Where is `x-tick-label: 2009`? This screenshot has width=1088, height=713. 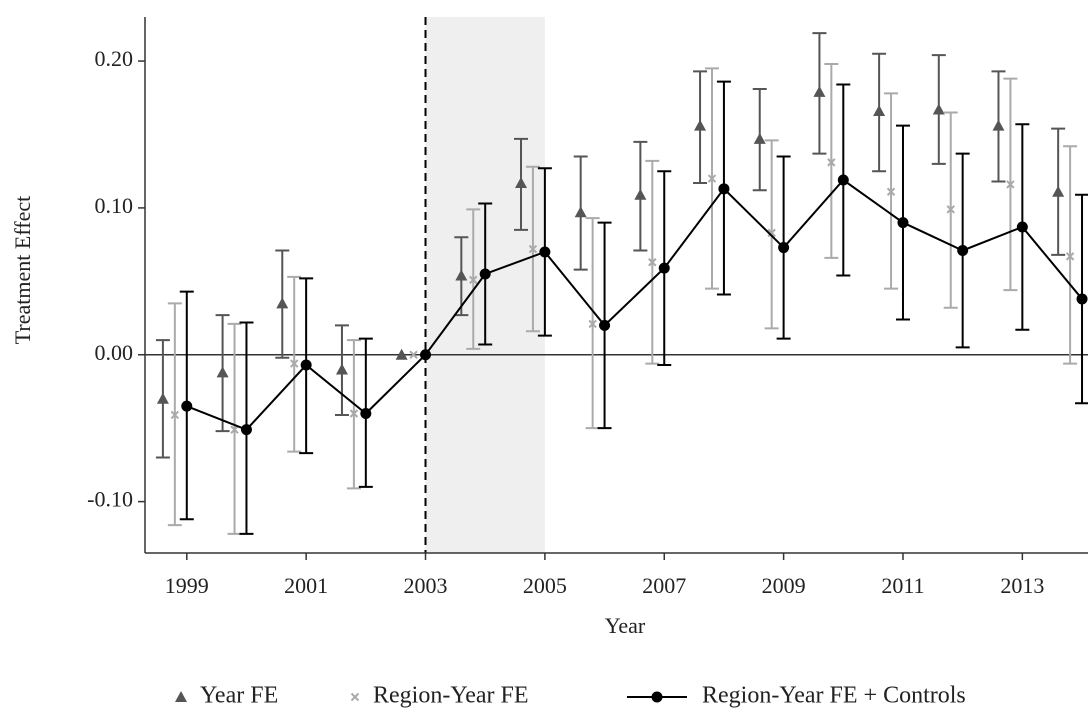
x-tick-label: 2009 is located at coordinates (784, 585).